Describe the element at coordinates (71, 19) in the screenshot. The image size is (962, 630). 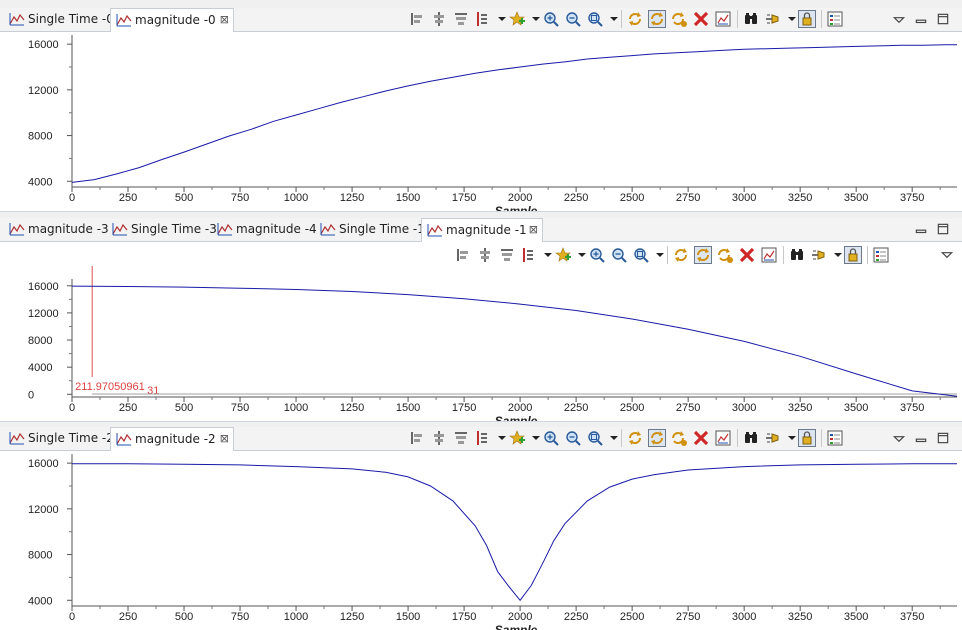
I see `tab-label: Single Time -0` at that location.